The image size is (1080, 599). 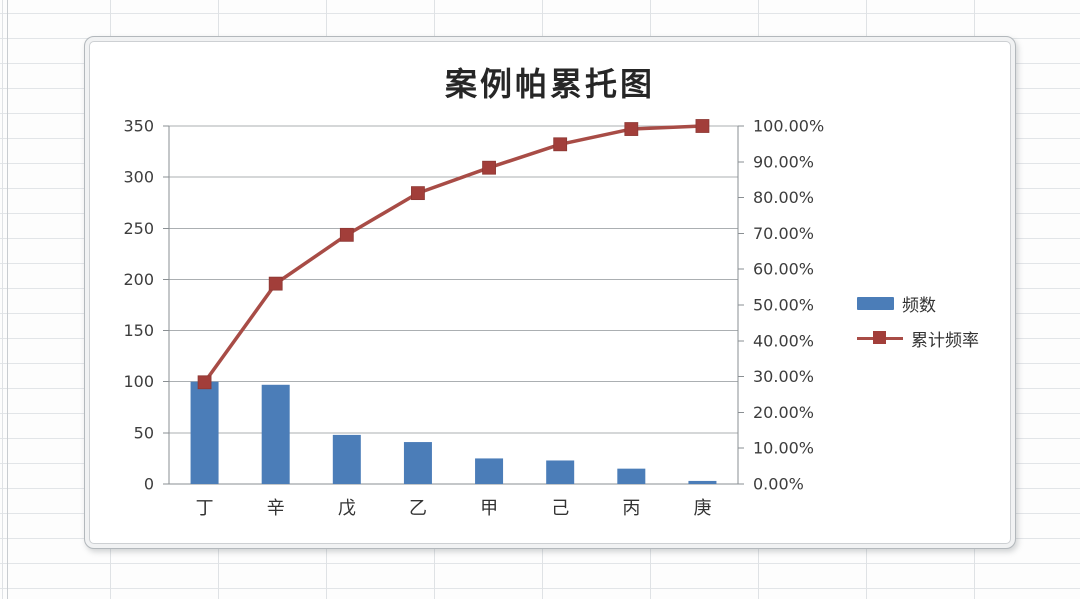 What do you see at coordinates (418, 508) in the screenshot?
I see `svg-text: 乙` at bounding box center [418, 508].